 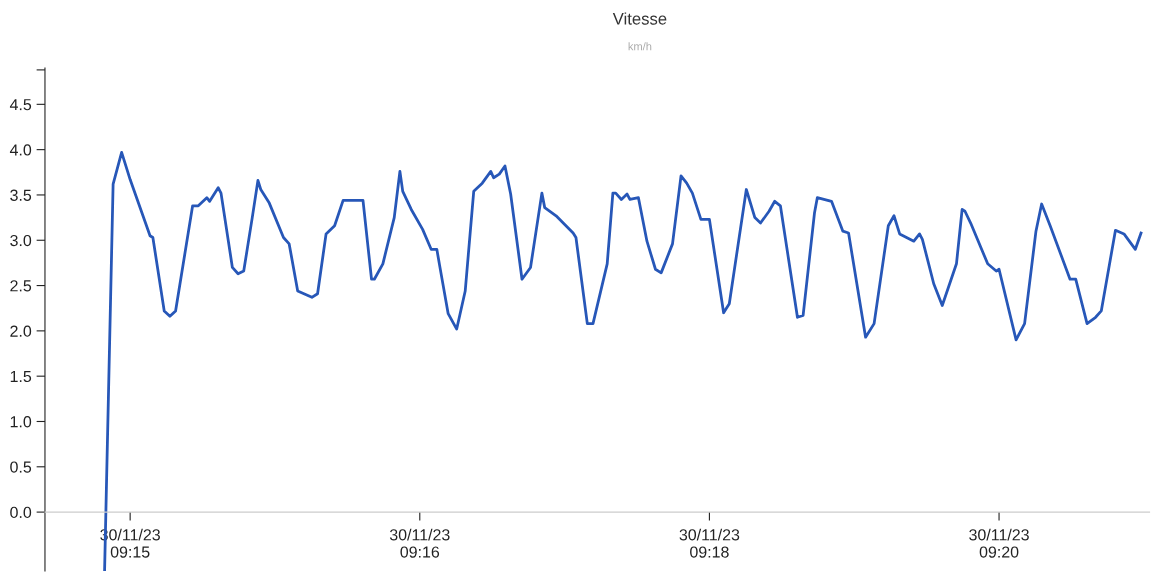 What do you see at coordinates (20, 105) in the screenshot?
I see `y-tick-label: 4.5` at bounding box center [20, 105].